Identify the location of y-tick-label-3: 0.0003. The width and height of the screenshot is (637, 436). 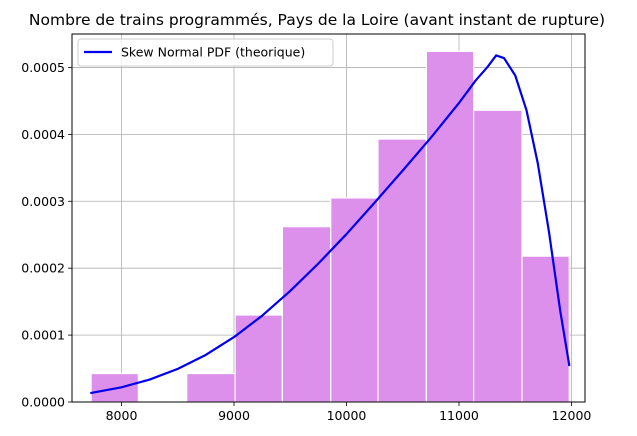
(43, 201).